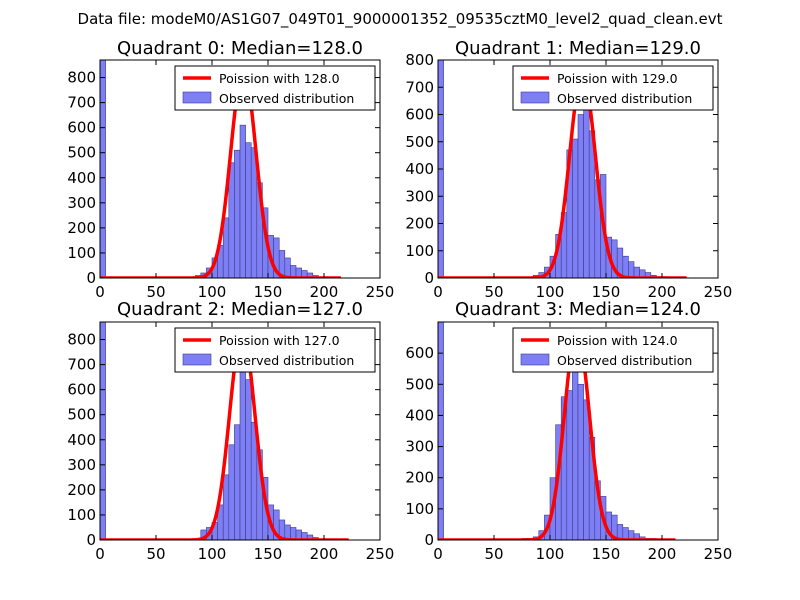  Describe the element at coordinates (197, 97) in the screenshot. I see `quadrant-0-legend-bar-swatch` at that location.